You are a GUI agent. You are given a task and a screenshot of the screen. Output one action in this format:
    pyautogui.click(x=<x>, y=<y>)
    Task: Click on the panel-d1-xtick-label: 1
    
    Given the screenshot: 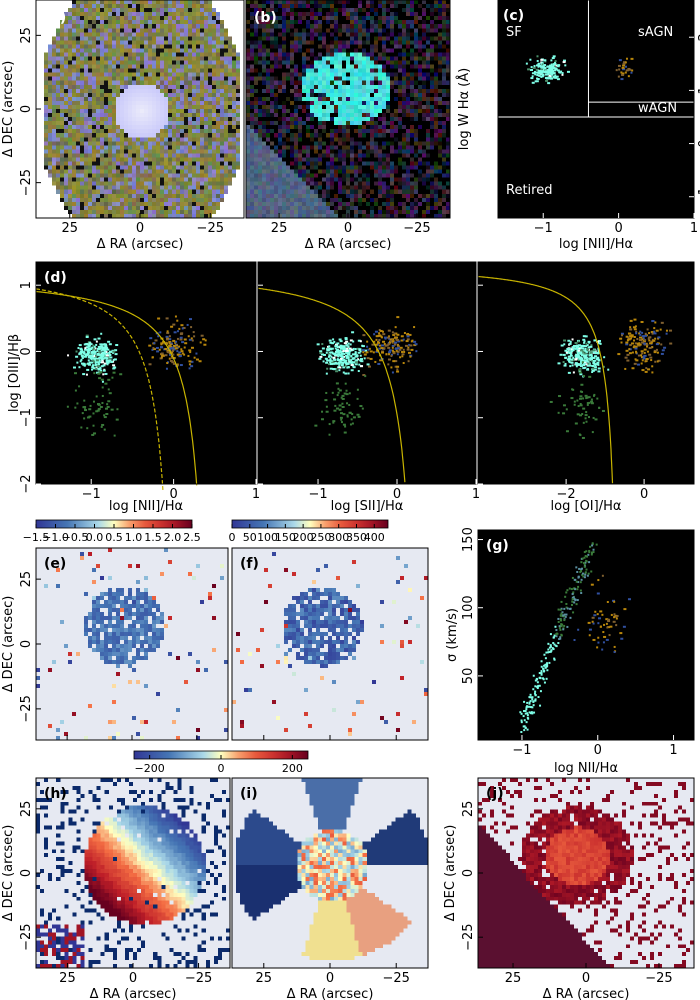 What is the action you would take?
    pyautogui.click(x=256, y=494)
    